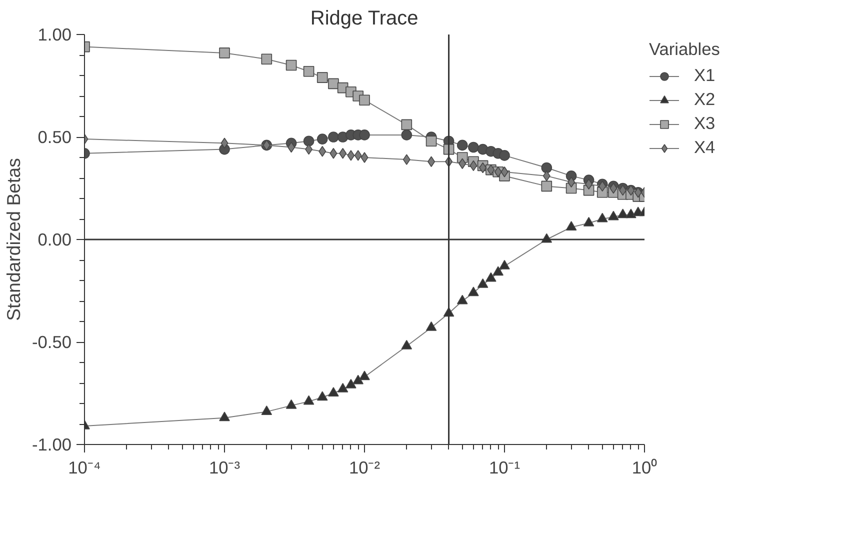  What do you see at coordinates (84, 468) in the screenshot?
I see `x-tick-label: 10⁻⁴` at bounding box center [84, 468].